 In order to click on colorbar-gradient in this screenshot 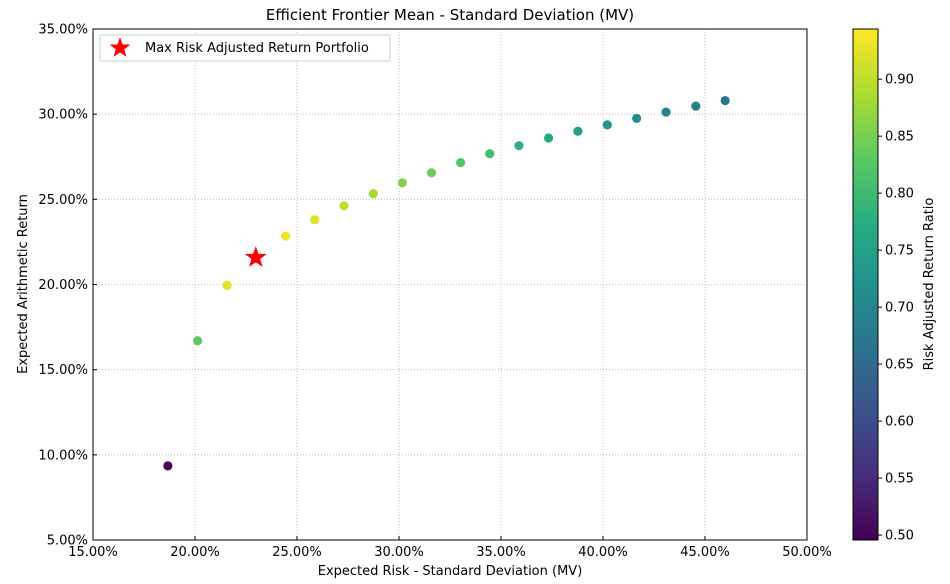, I will do `click(865, 284)`.